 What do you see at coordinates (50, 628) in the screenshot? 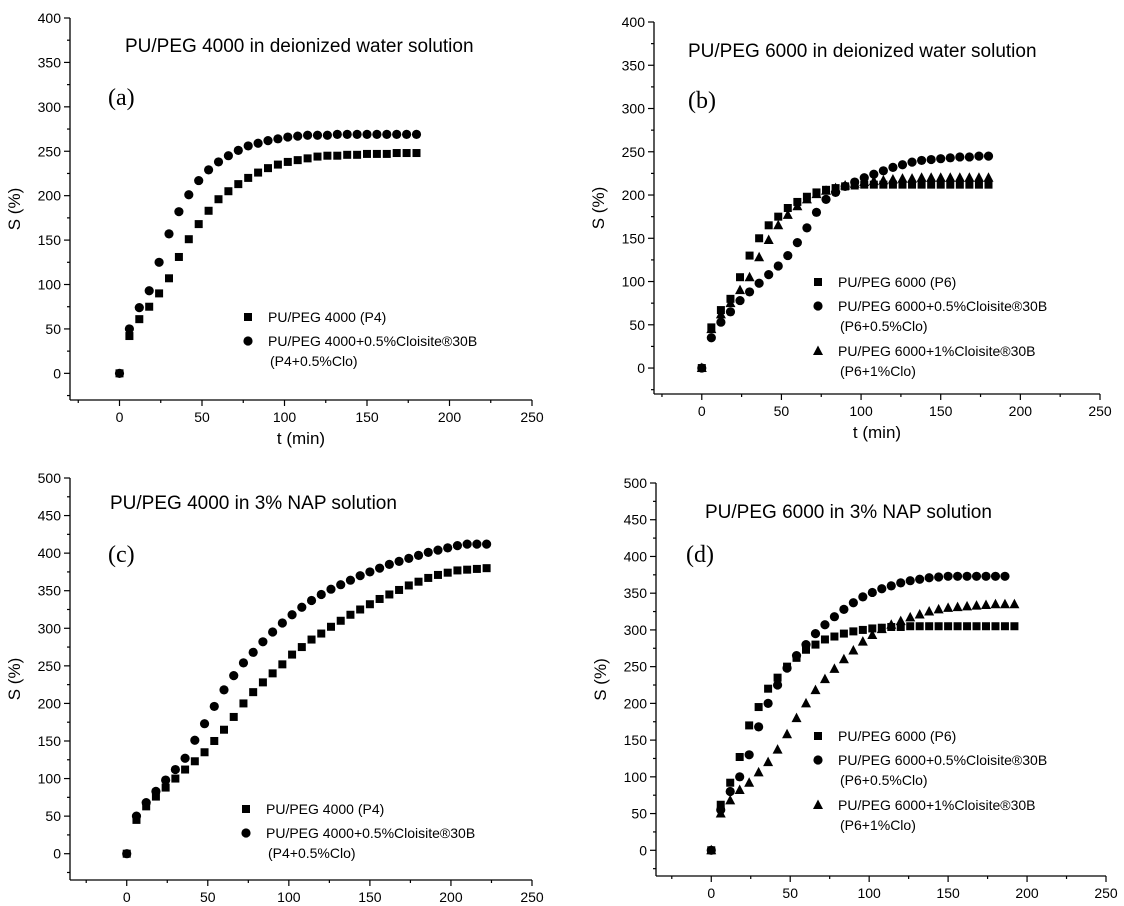
I see `y-tick-label: 300` at bounding box center [50, 628].